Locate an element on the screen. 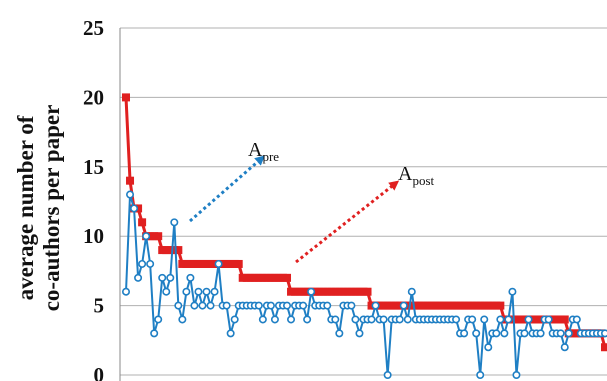 This screenshot has width=607, height=381. a-pre-label: Apre is located at coordinates (263, 151).